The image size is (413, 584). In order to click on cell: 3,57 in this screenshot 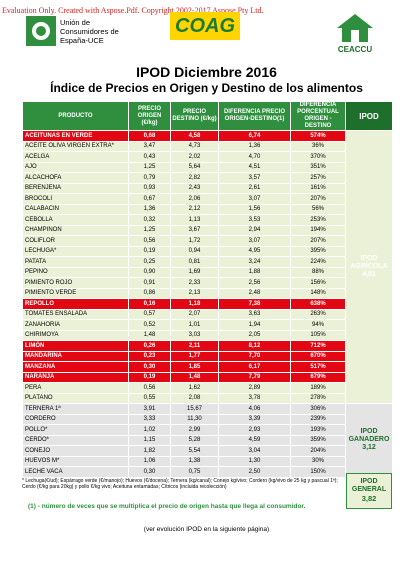, I will do `click(254, 178)`.